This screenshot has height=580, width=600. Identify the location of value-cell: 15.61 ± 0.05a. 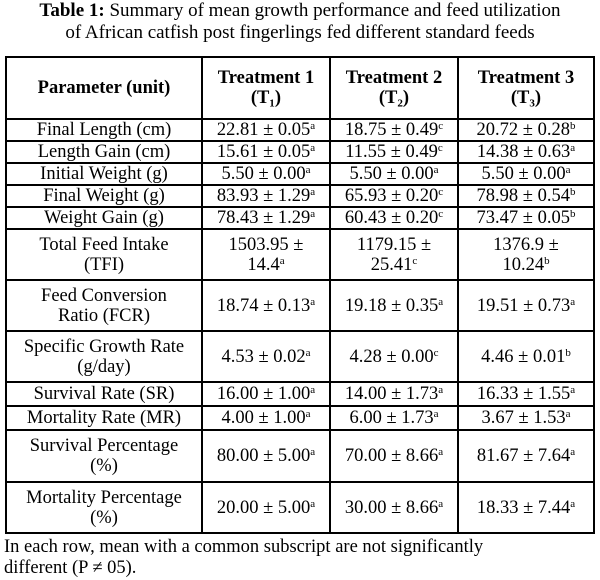
(266, 152).